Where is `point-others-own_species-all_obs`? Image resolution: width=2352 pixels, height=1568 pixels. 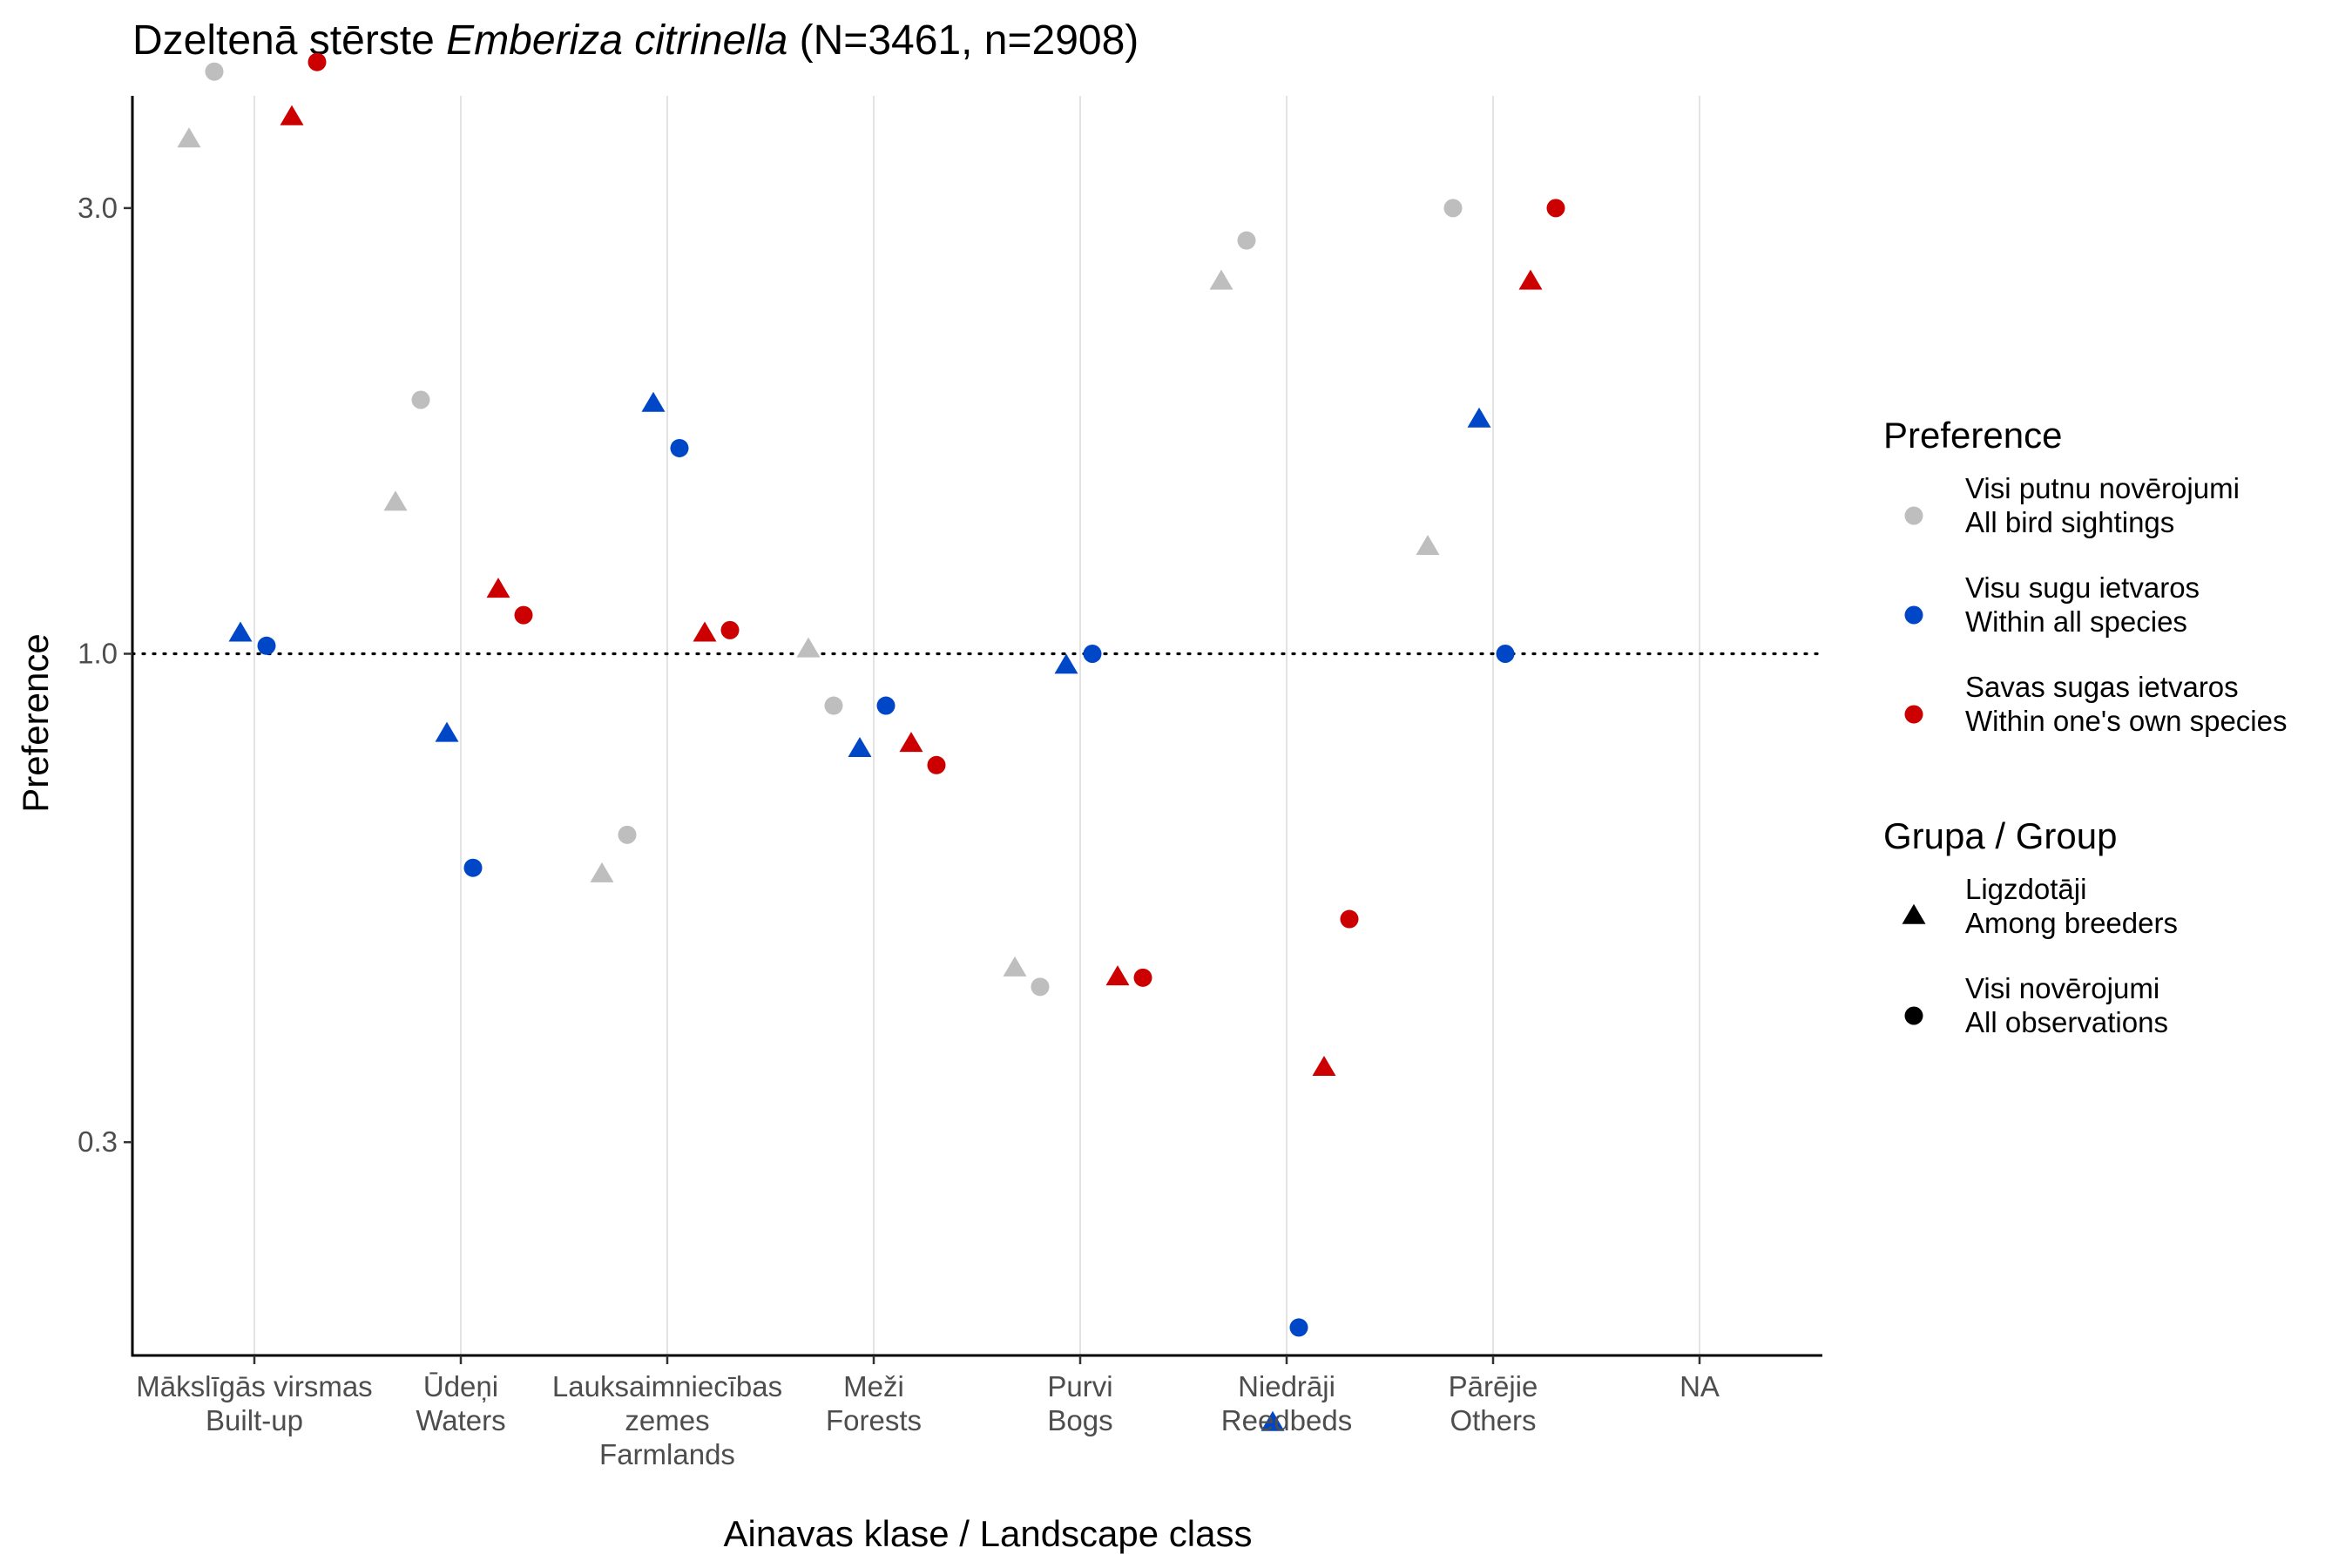 point-others-own_species-all_obs is located at coordinates (1556, 209).